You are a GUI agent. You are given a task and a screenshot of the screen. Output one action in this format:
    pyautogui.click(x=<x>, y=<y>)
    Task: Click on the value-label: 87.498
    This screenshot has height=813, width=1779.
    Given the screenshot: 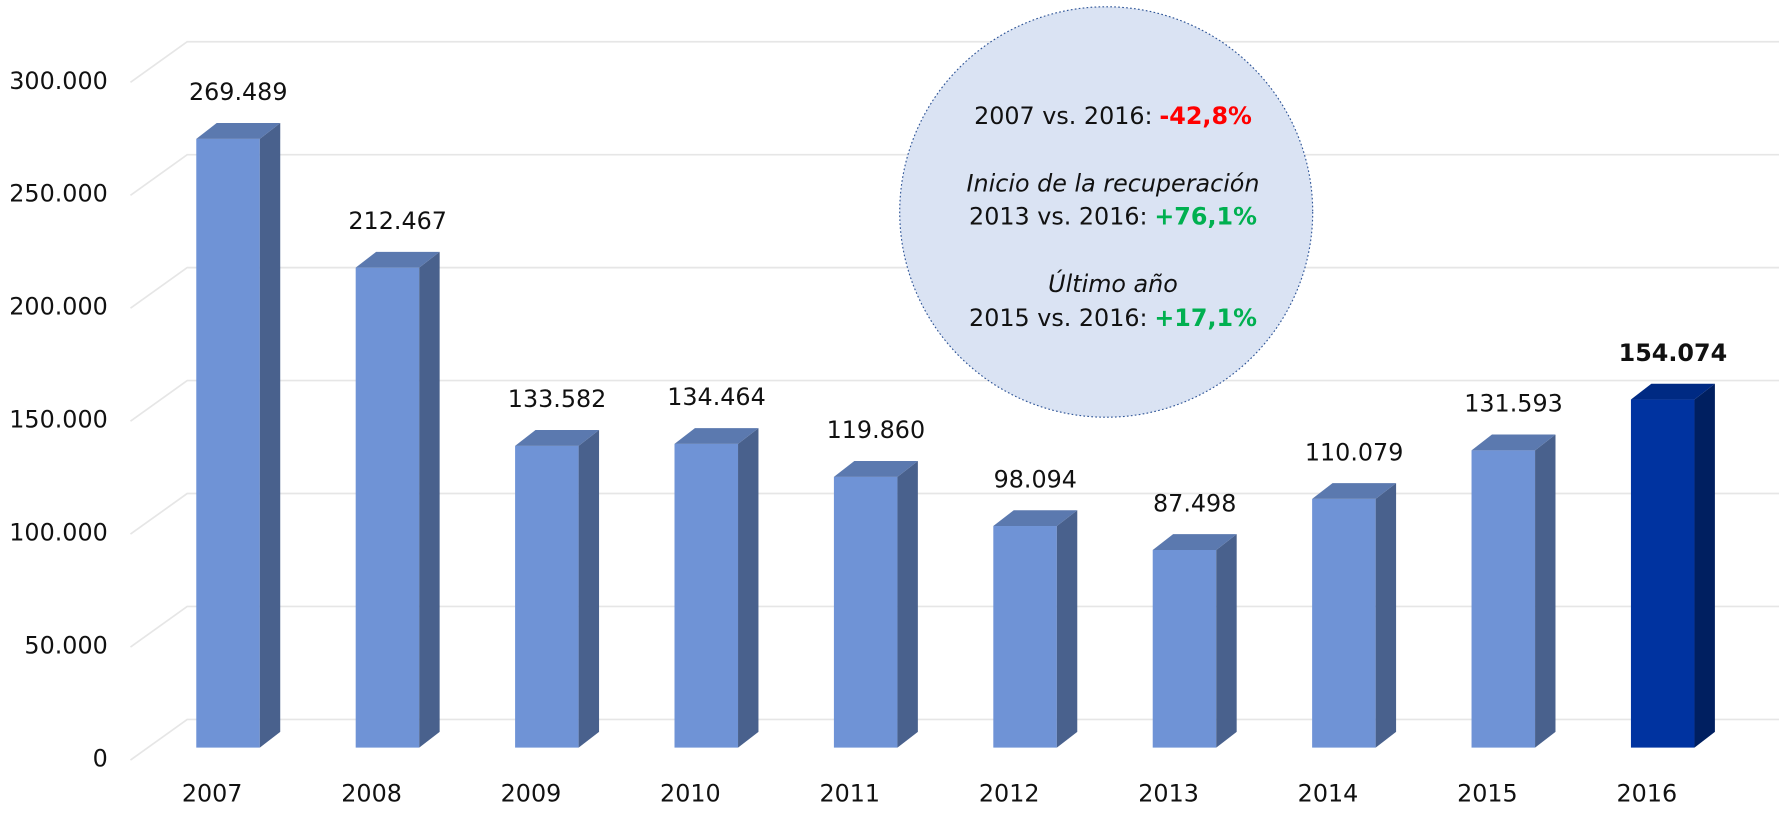 What is the action you would take?
    pyautogui.click(x=1194, y=503)
    